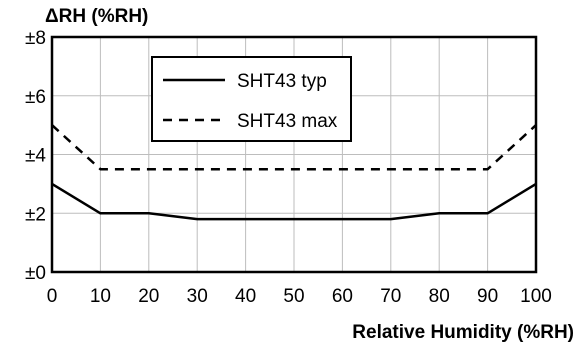 Image resolution: width=576 pixels, height=343 pixels. What do you see at coordinates (148, 296) in the screenshot?
I see `x-tick-label: 20` at bounding box center [148, 296].